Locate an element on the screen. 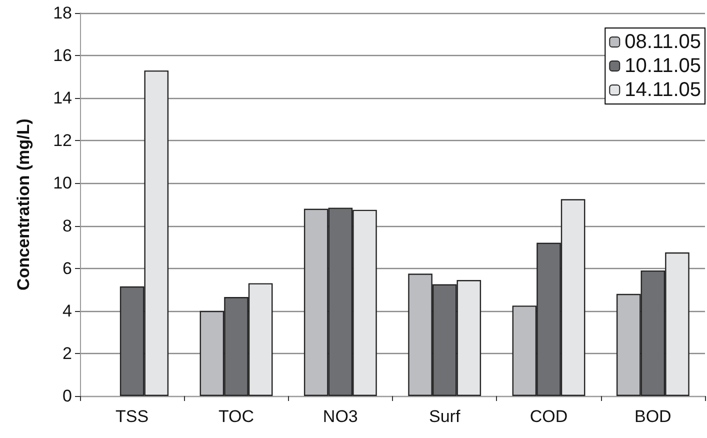 The height and width of the screenshot is (438, 707). y-tick-label: 8 is located at coordinates (67, 226).